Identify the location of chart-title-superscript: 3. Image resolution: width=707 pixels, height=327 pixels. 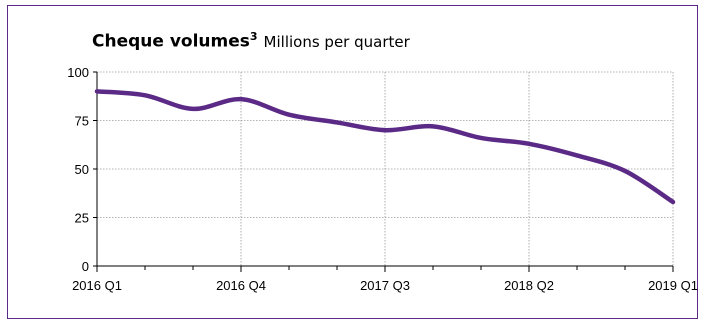
(253, 36).